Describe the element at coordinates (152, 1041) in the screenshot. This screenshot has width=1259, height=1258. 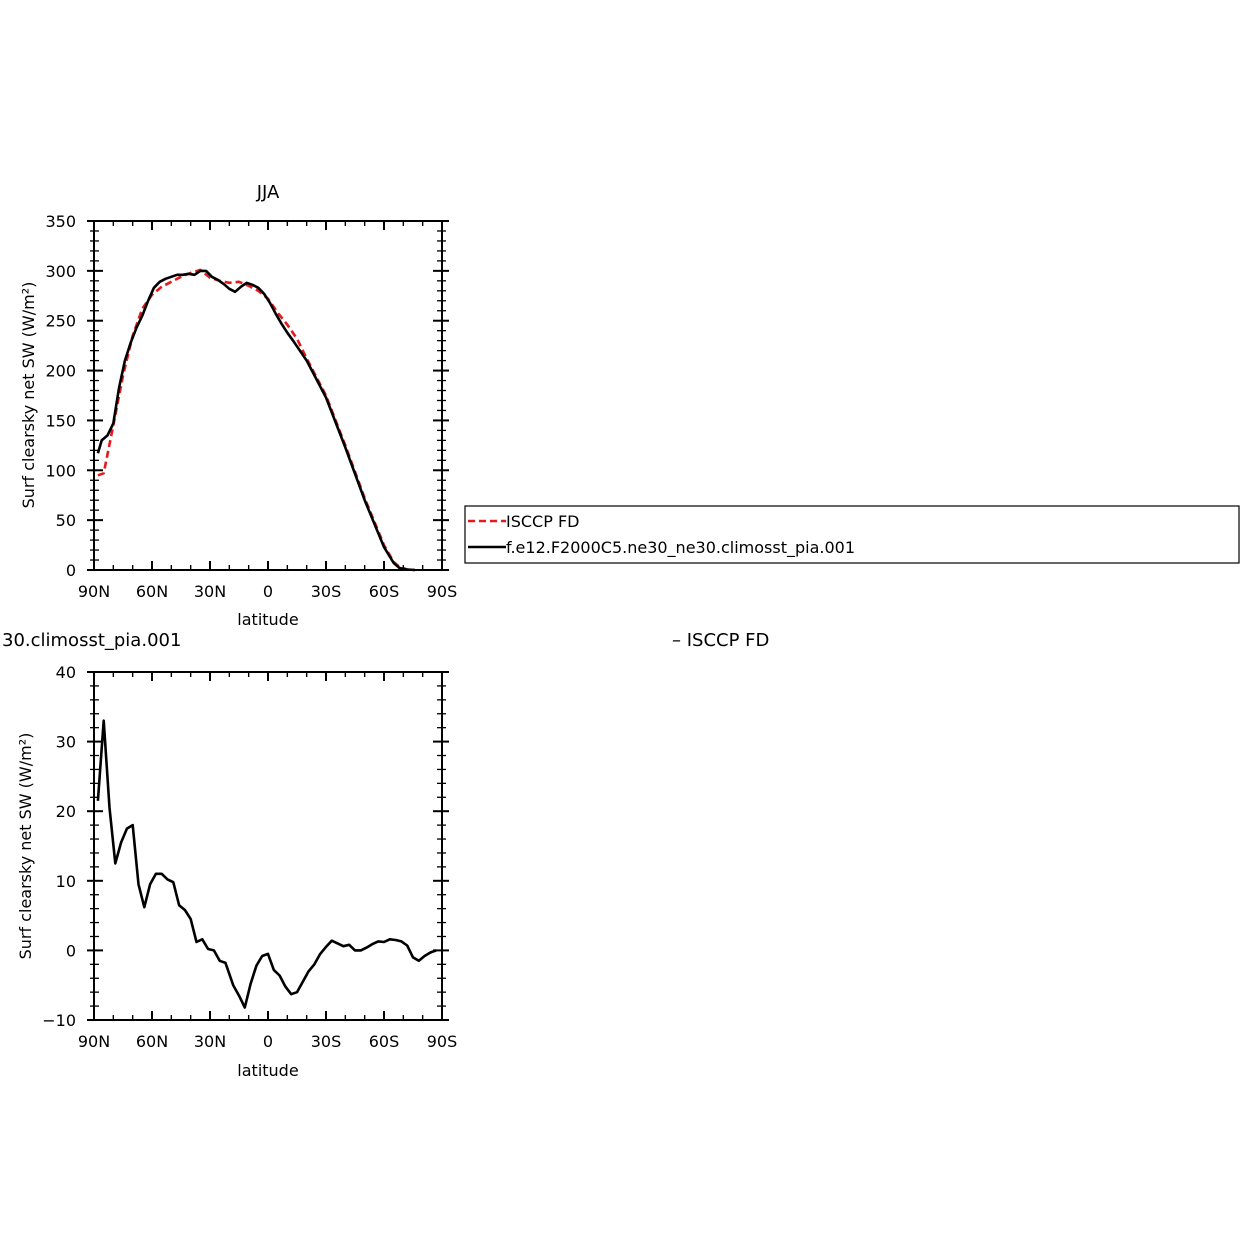
I see `bottom-x-tick-label: 60N` at that location.